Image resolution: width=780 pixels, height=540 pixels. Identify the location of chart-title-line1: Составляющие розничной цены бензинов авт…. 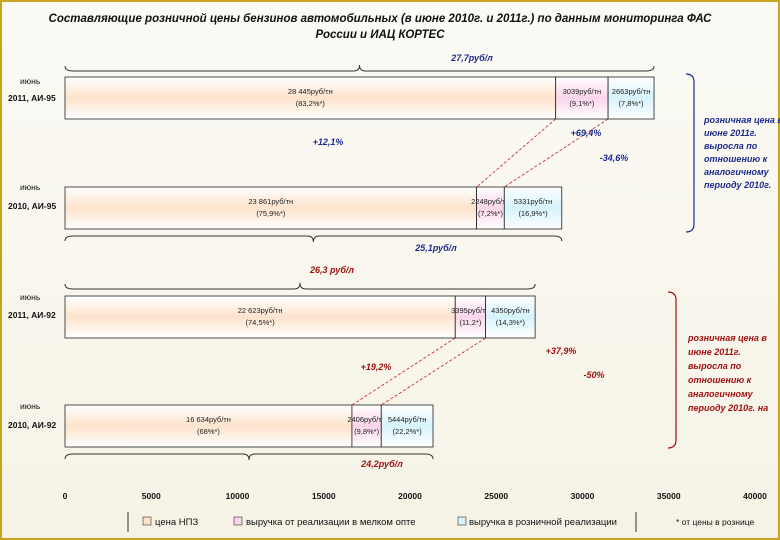
(381, 19).